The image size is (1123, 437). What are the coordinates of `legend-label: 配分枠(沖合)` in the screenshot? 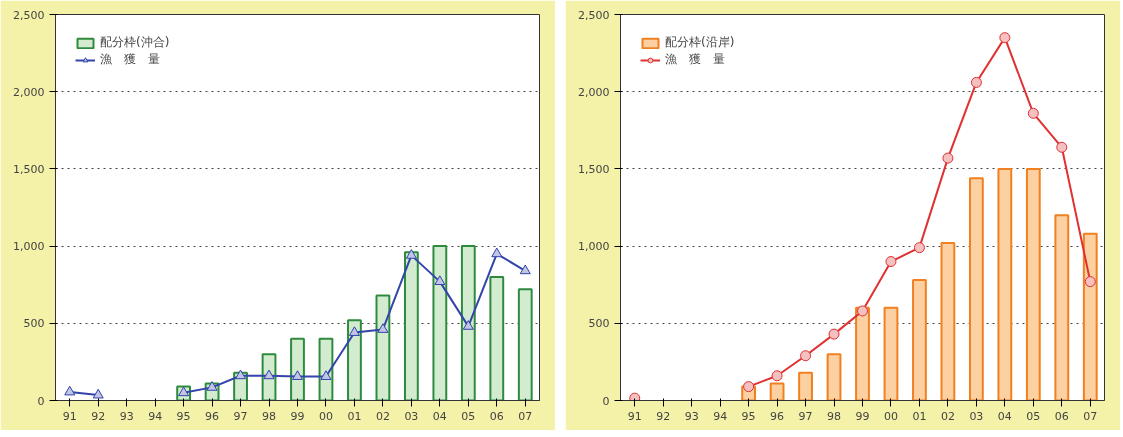 It's located at (135, 42).